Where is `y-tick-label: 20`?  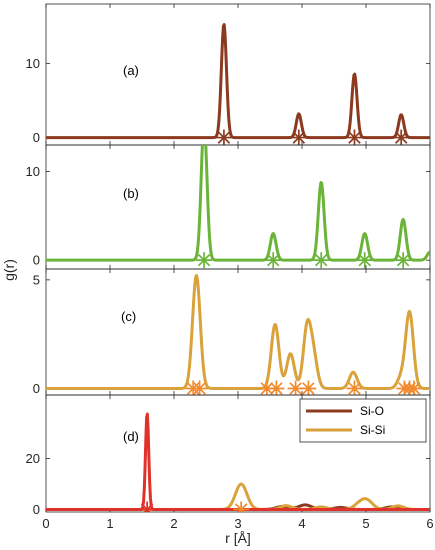
y-tick-label: 20 is located at coordinates (33, 458).